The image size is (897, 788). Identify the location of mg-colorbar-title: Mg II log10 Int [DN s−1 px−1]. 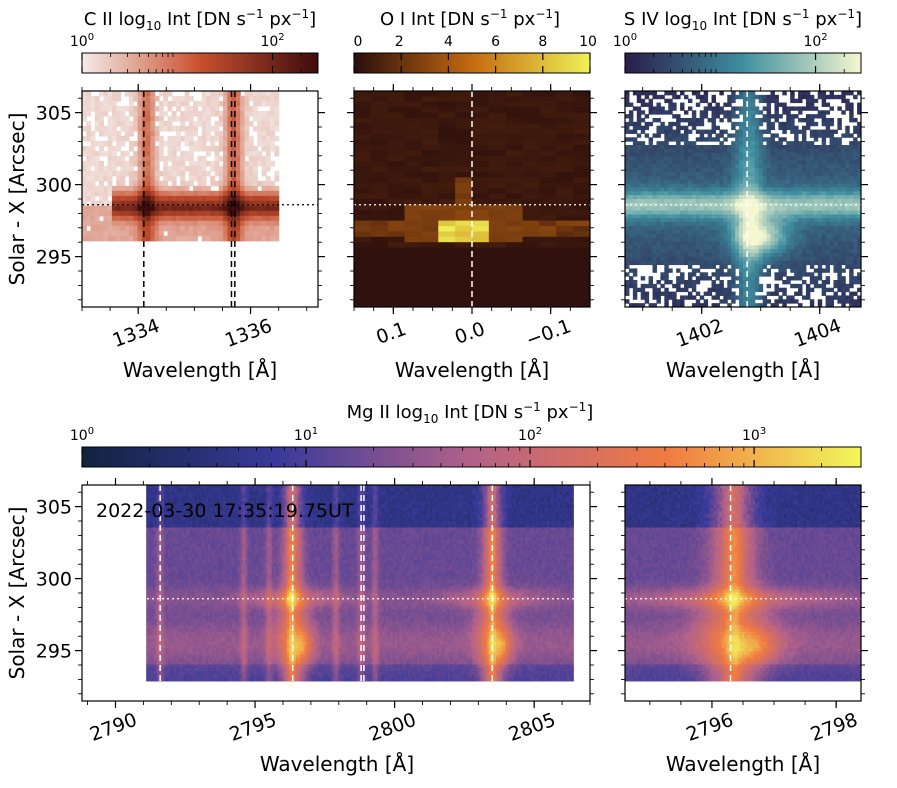
(470, 413).